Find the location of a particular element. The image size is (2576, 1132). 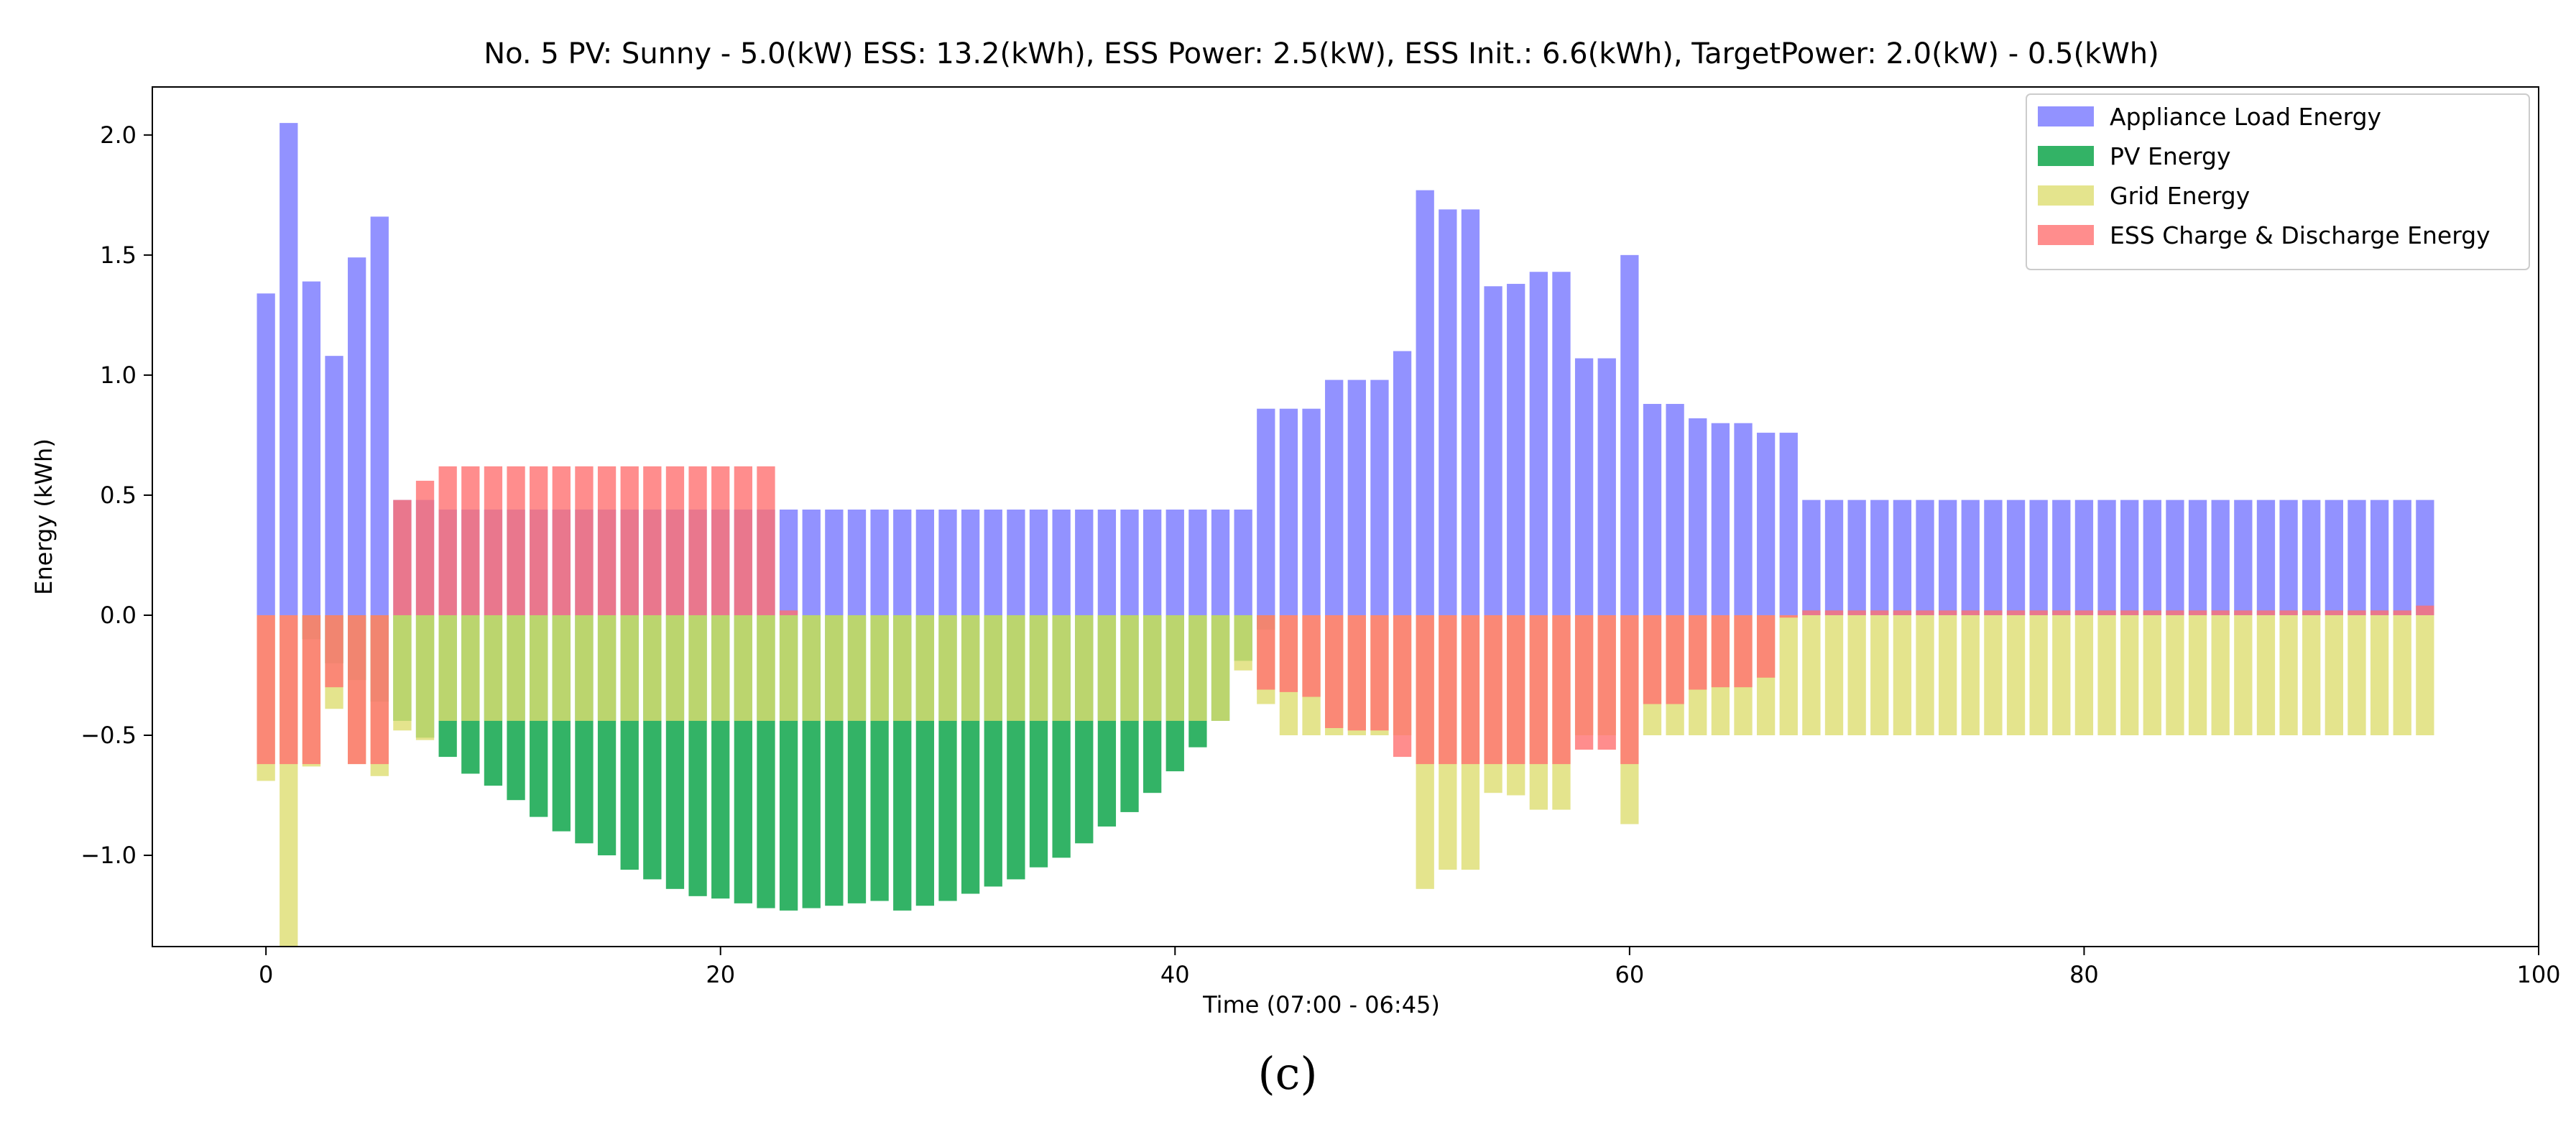

x-tick-label: 100 is located at coordinates (2538, 974).